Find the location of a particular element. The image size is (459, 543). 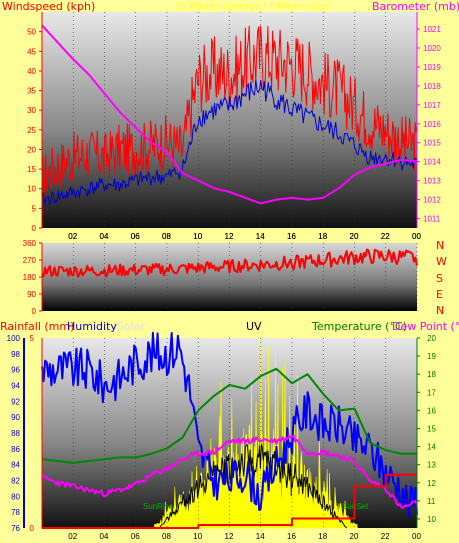

direction-line is located at coordinates (229, 263).